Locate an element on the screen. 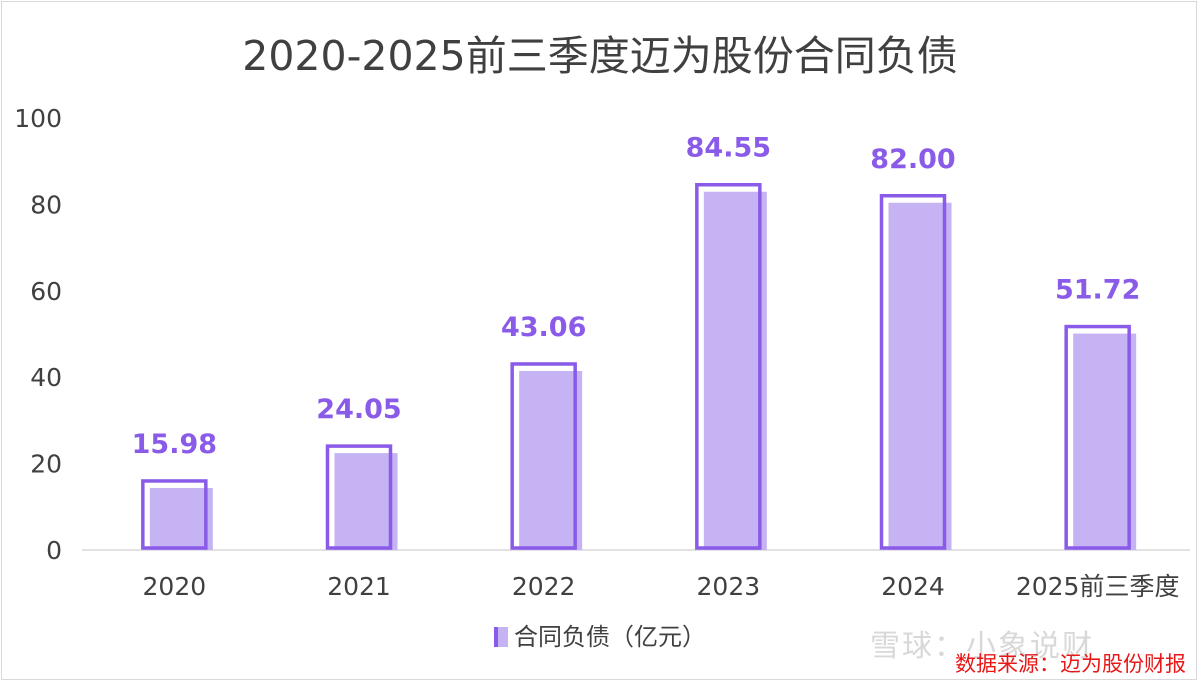  x-tick-label: 2024 is located at coordinates (913, 586).